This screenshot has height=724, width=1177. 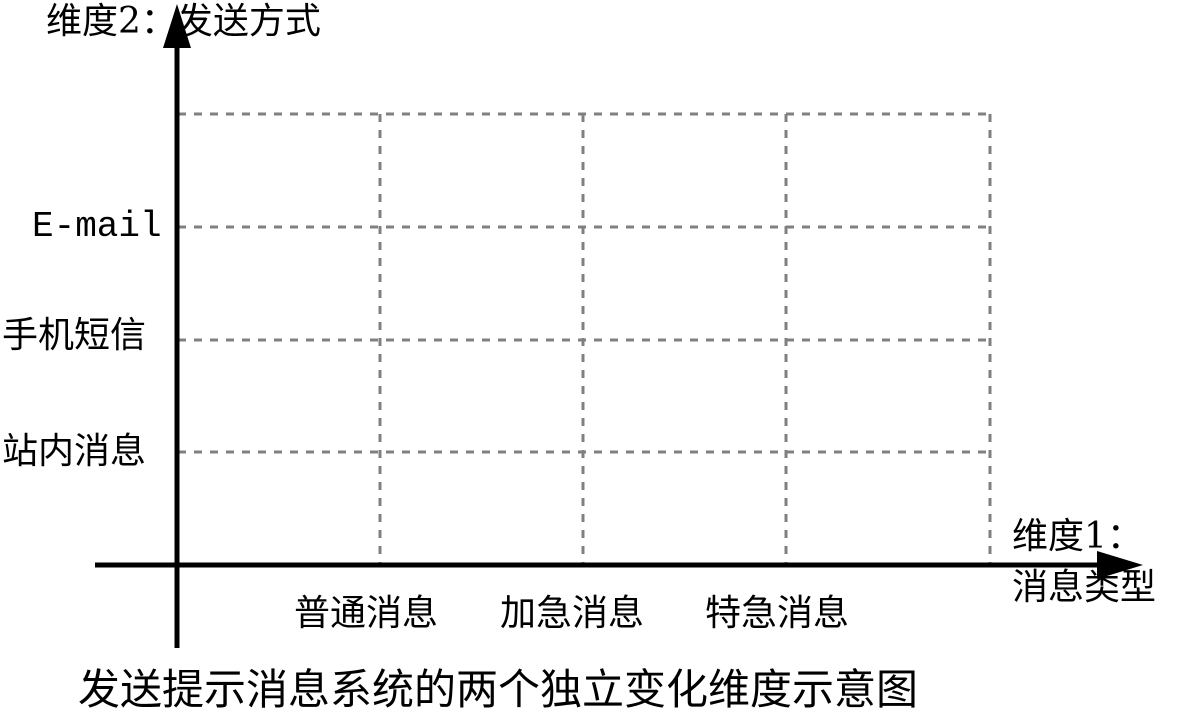 I want to click on y-axis-title: 维度2：发送方式, so click(x=183, y=21).